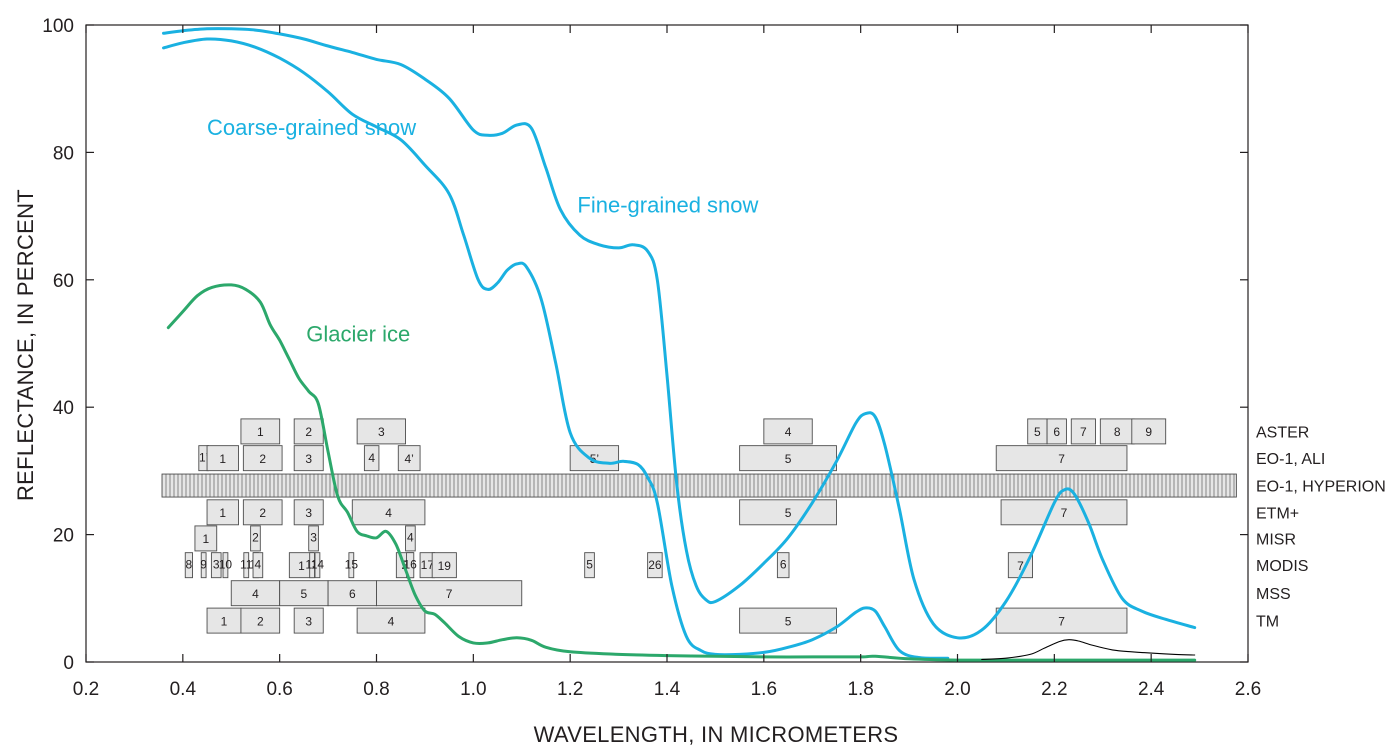 The height and width of the screenshot is (754, 1388). What do you see at coordinates (1282, 432) in the screenshot?
I see `sensor-name-aster: ASTER` at bounding box center [1282, 432].